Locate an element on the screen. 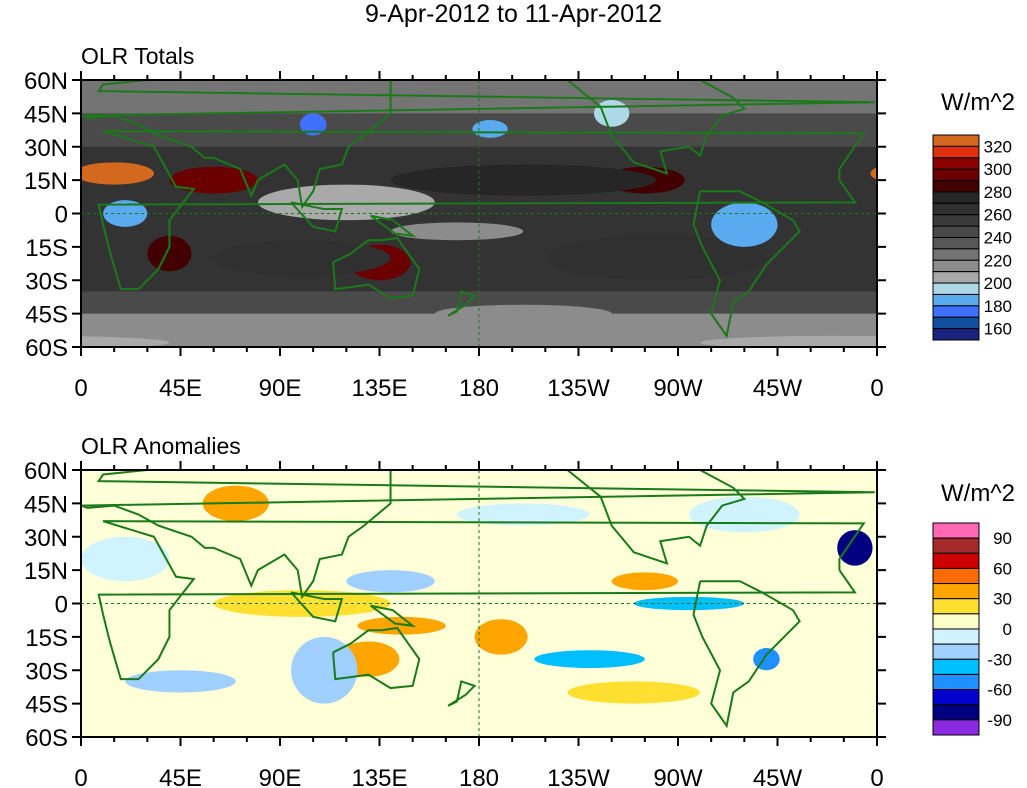  panel-title-totals: OLR Totals is located at coordinates (138, 56).